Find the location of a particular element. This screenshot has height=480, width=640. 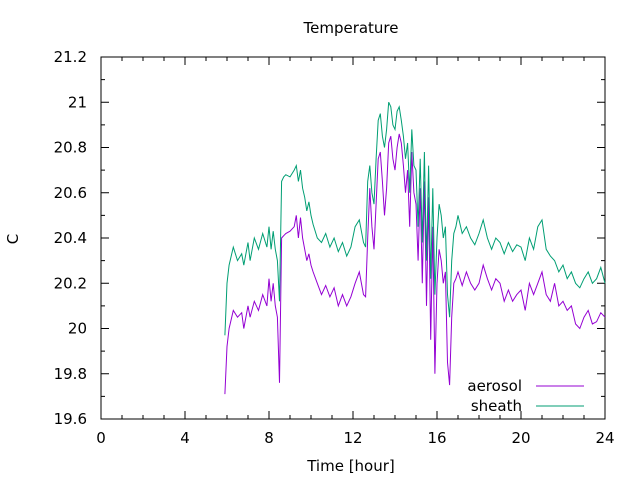

x-tick-label: 4 is located at coordinates (185, 438).